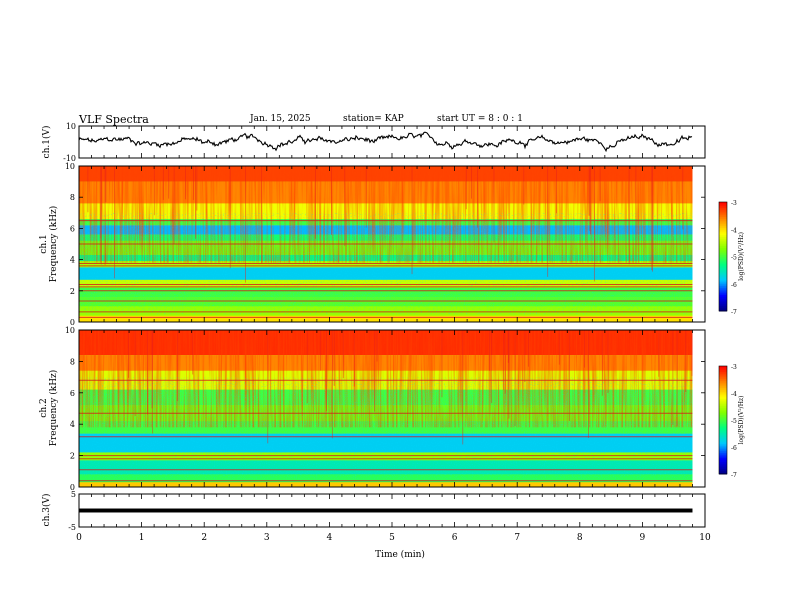 This screenshot has width=792, height=612. What do you see at coordinates (114, 119) in the screenshot?
I see `chart-title: VLF Spectra` at bounding box center [114, 119].